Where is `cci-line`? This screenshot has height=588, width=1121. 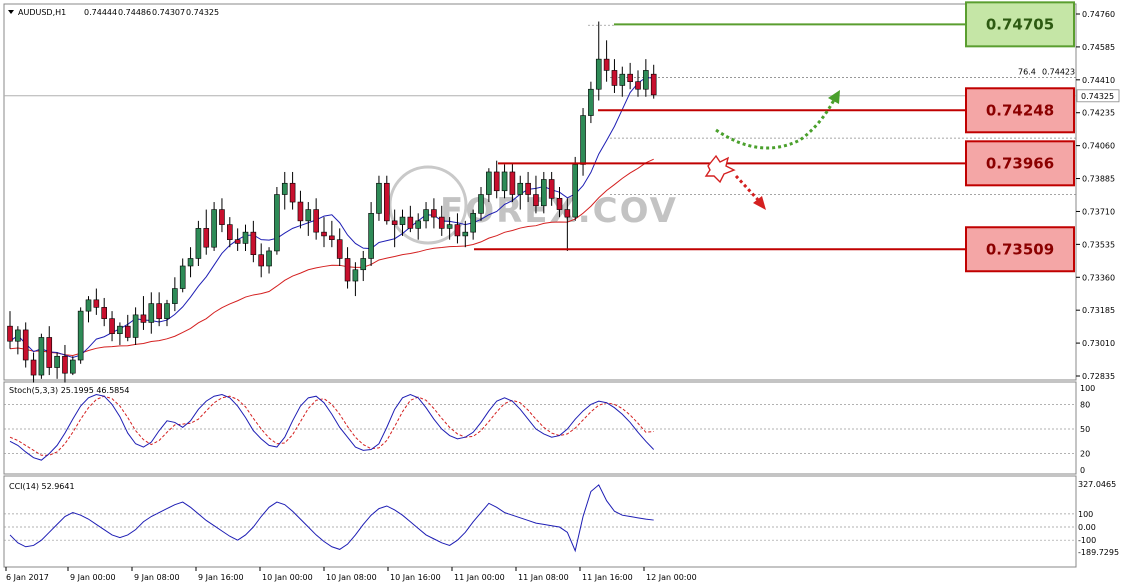 cci-line is located at coordinates (331, 518).